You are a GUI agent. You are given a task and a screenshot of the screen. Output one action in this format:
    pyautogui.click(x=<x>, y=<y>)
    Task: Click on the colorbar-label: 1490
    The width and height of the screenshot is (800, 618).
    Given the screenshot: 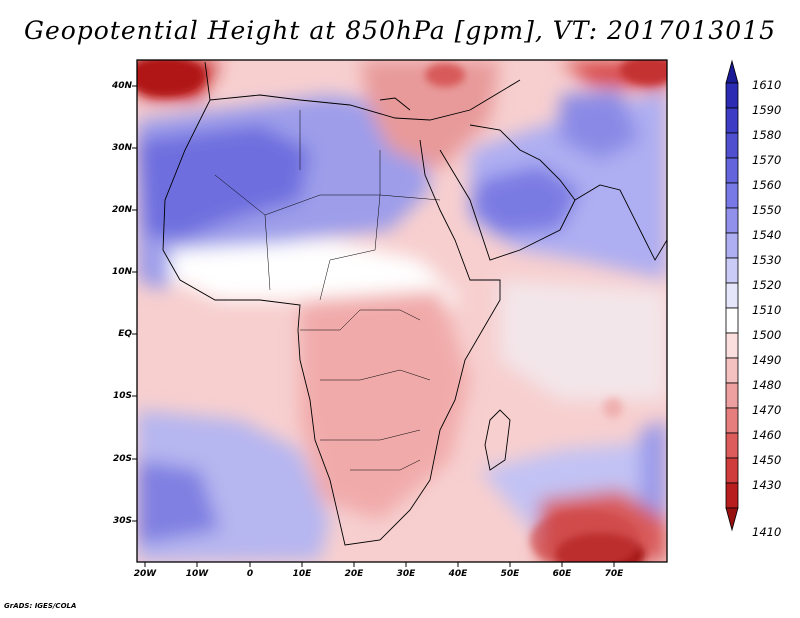 What is the action you would take?
    pyautogui.click(x=767, y=360)
    